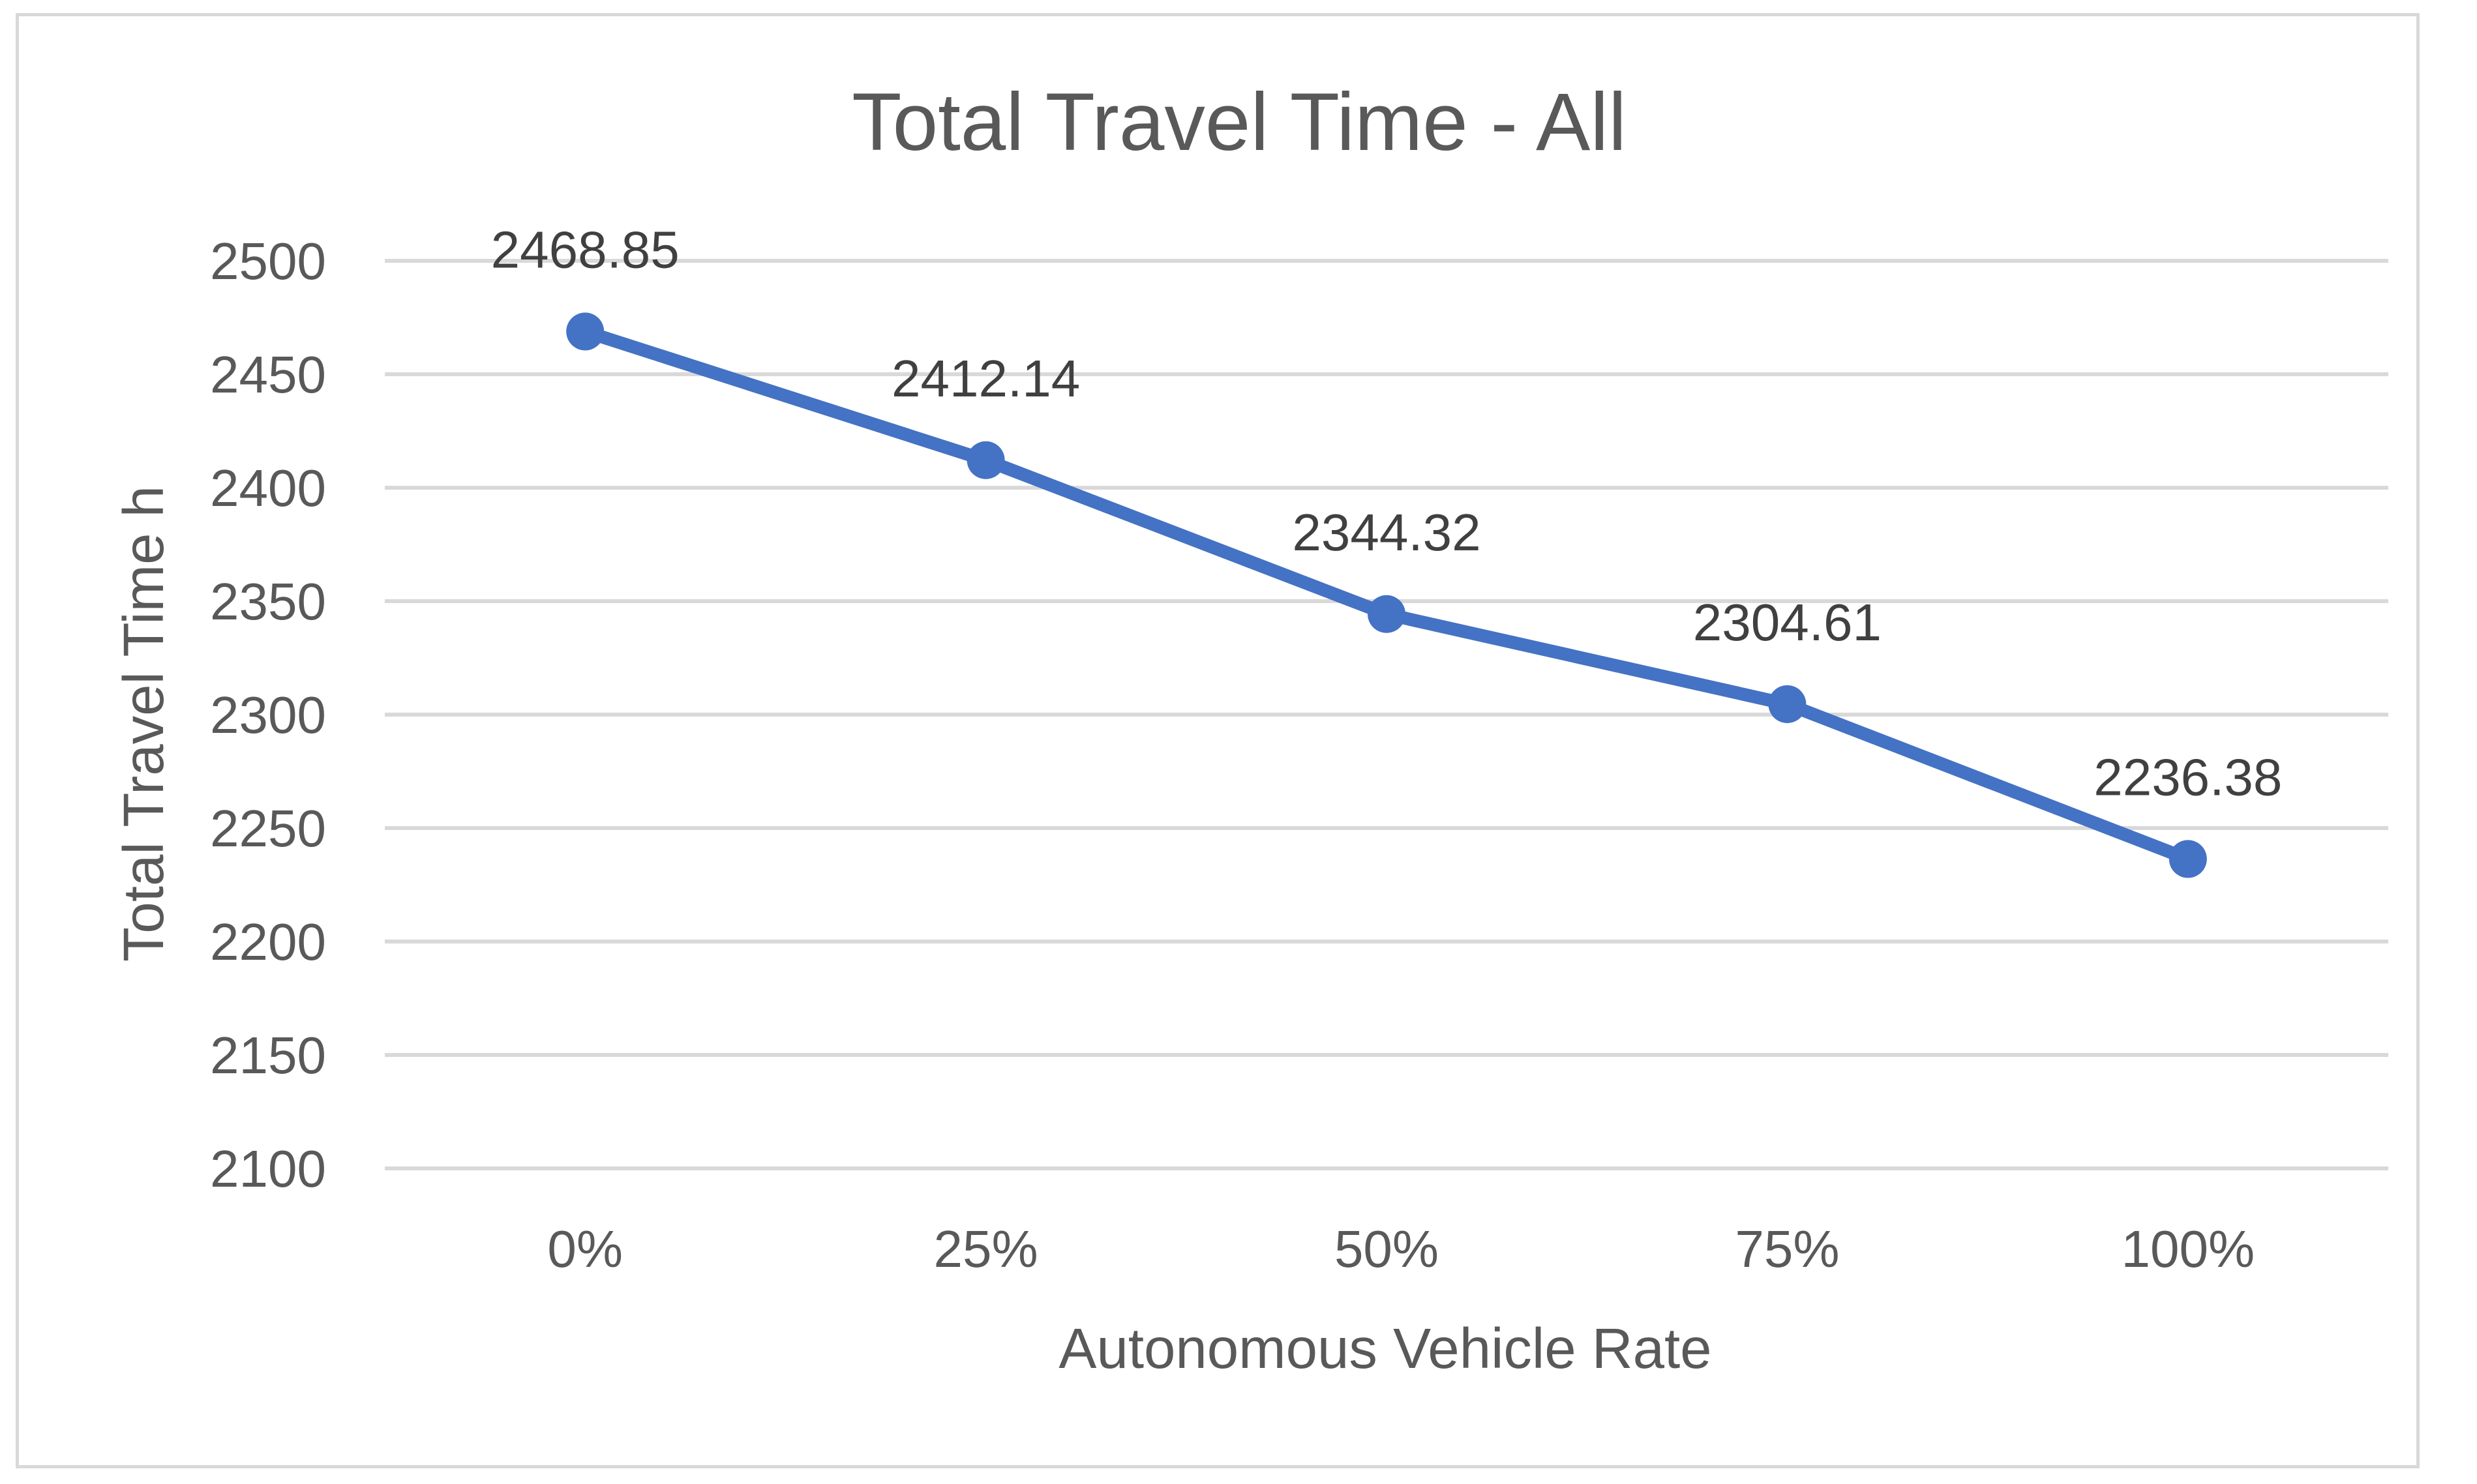 The width and height of the screenshot is (2477, 1484). I want to click on y-tick-label: 2300, so click(268, 715).